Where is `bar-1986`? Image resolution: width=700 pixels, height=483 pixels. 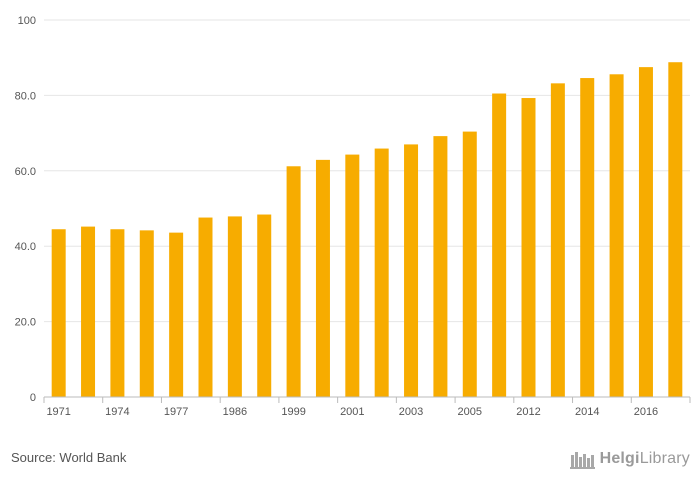
bar-1986 is located at coordinates (234, 306).